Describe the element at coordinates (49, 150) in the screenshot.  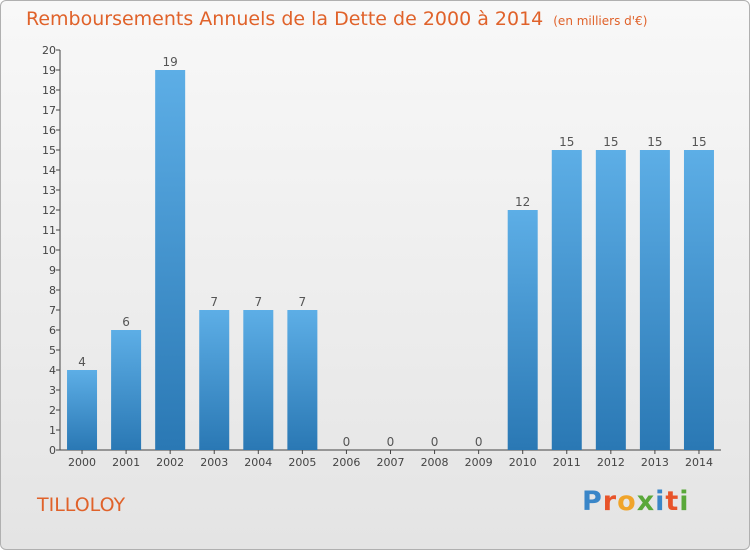
I see `y-tick-label: 15` at that location.